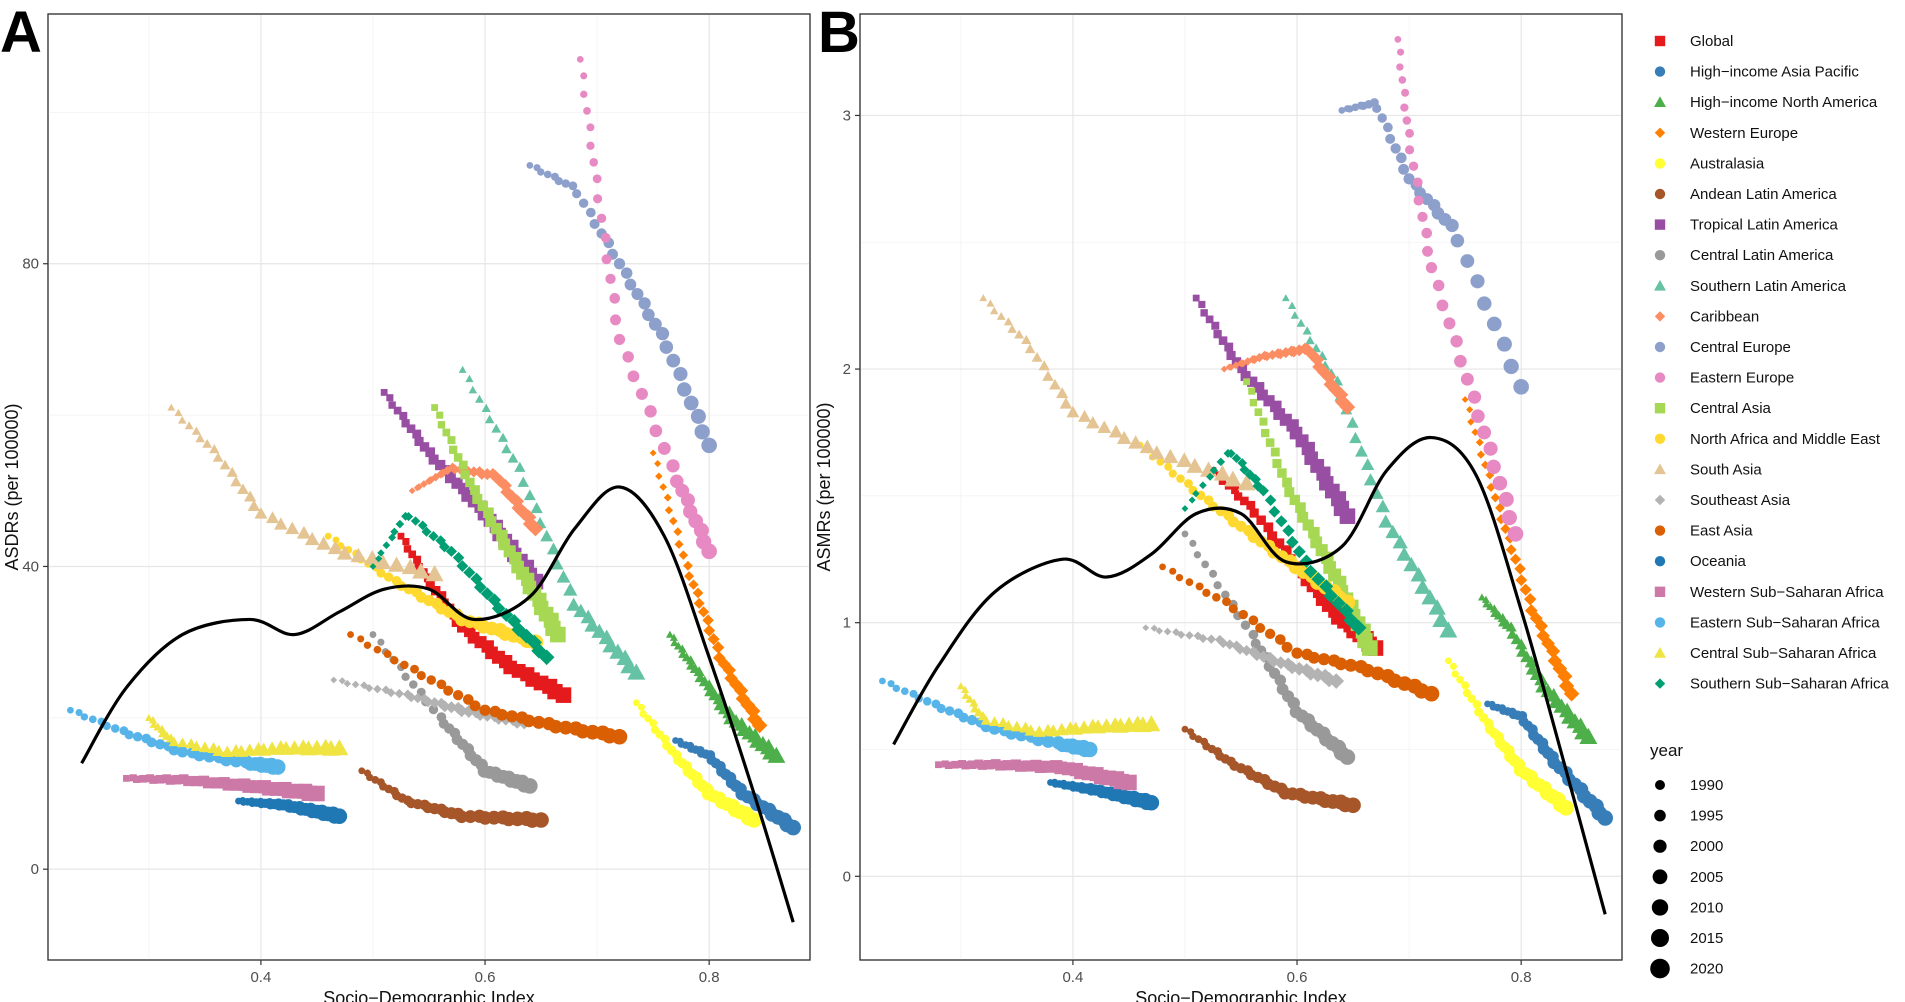  What do you see at coordinates (1706, 969) in the screenshot?
I see `year-label-2020: 2020` at bounding box center [1706, 969].